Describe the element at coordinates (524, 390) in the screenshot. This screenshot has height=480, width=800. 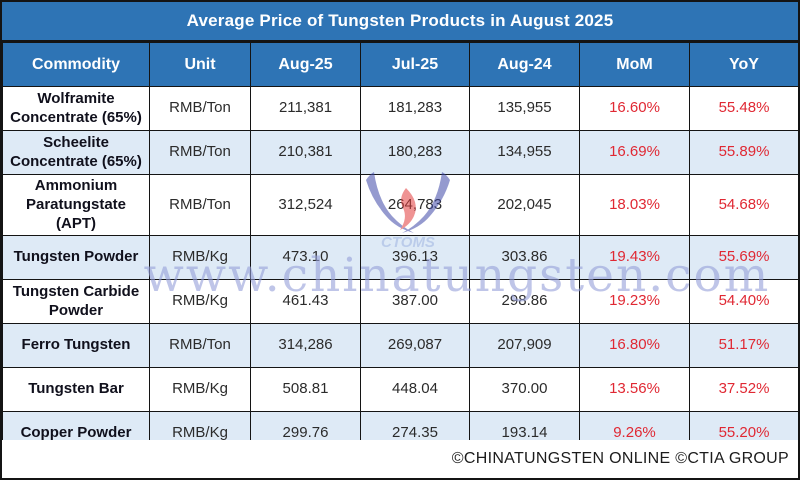
I see `cell-aug24: 370.00` at that location.